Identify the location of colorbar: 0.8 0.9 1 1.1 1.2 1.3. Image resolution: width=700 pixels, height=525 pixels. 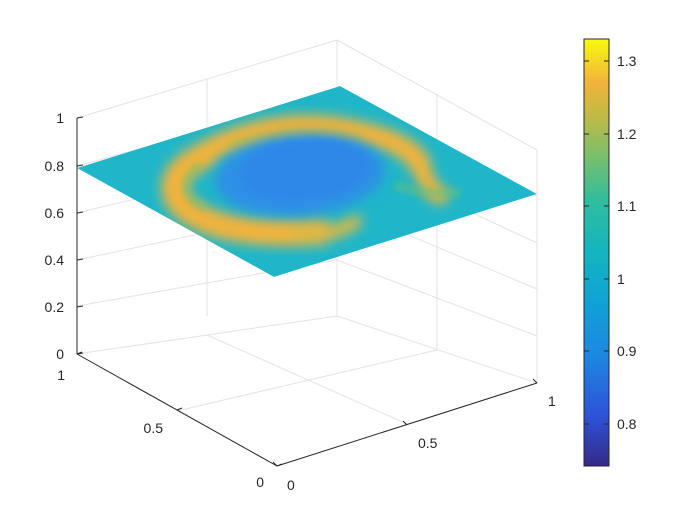
(610, 252).